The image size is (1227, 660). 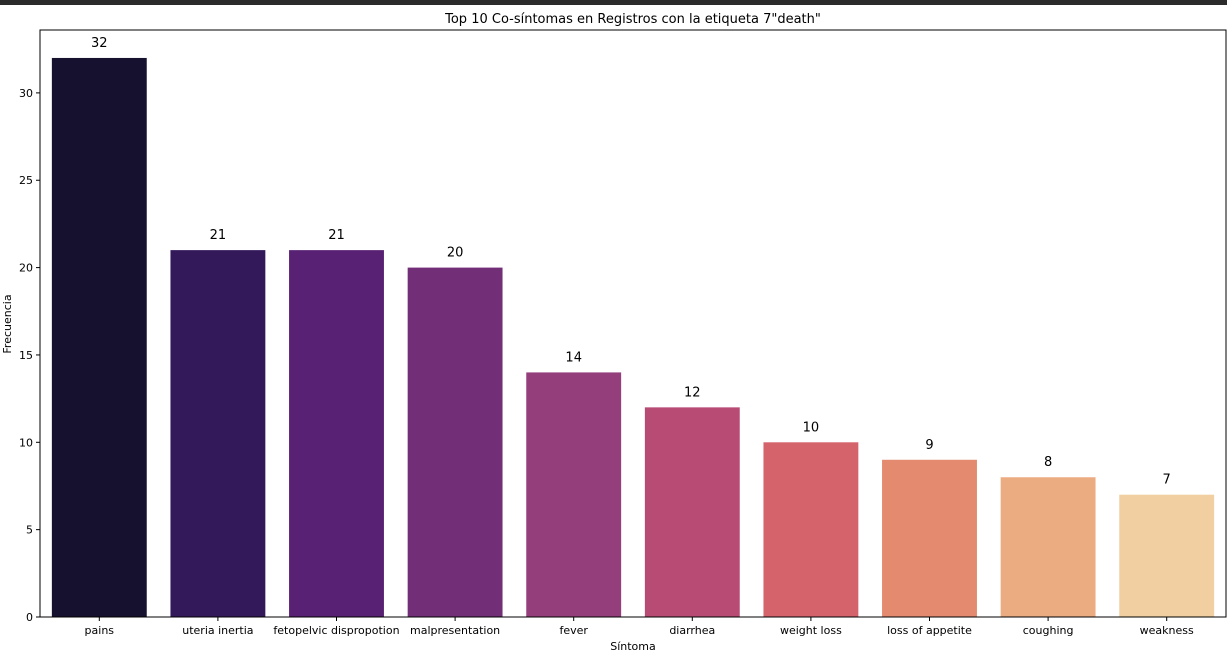 What do you see at coordinates (633, 646) in the screenshot?
I see `x-axis-label: Síntoma` at bounding box center [633, 646].